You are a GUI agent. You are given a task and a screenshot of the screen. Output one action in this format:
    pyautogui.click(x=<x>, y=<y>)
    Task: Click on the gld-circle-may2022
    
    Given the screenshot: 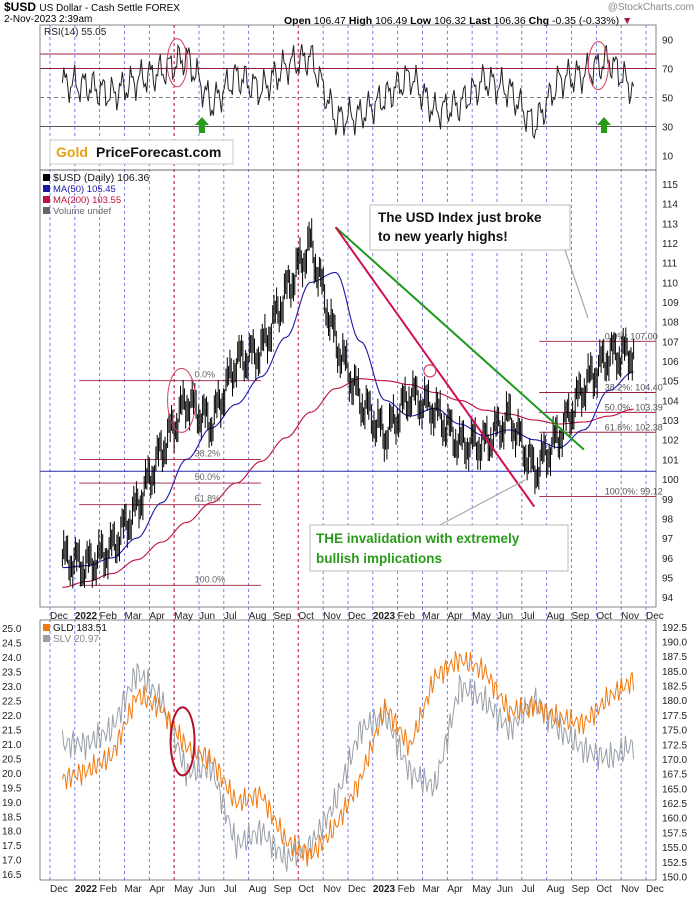 What is the action you would take?
    pyautogui.click(x=182, y=741)
    